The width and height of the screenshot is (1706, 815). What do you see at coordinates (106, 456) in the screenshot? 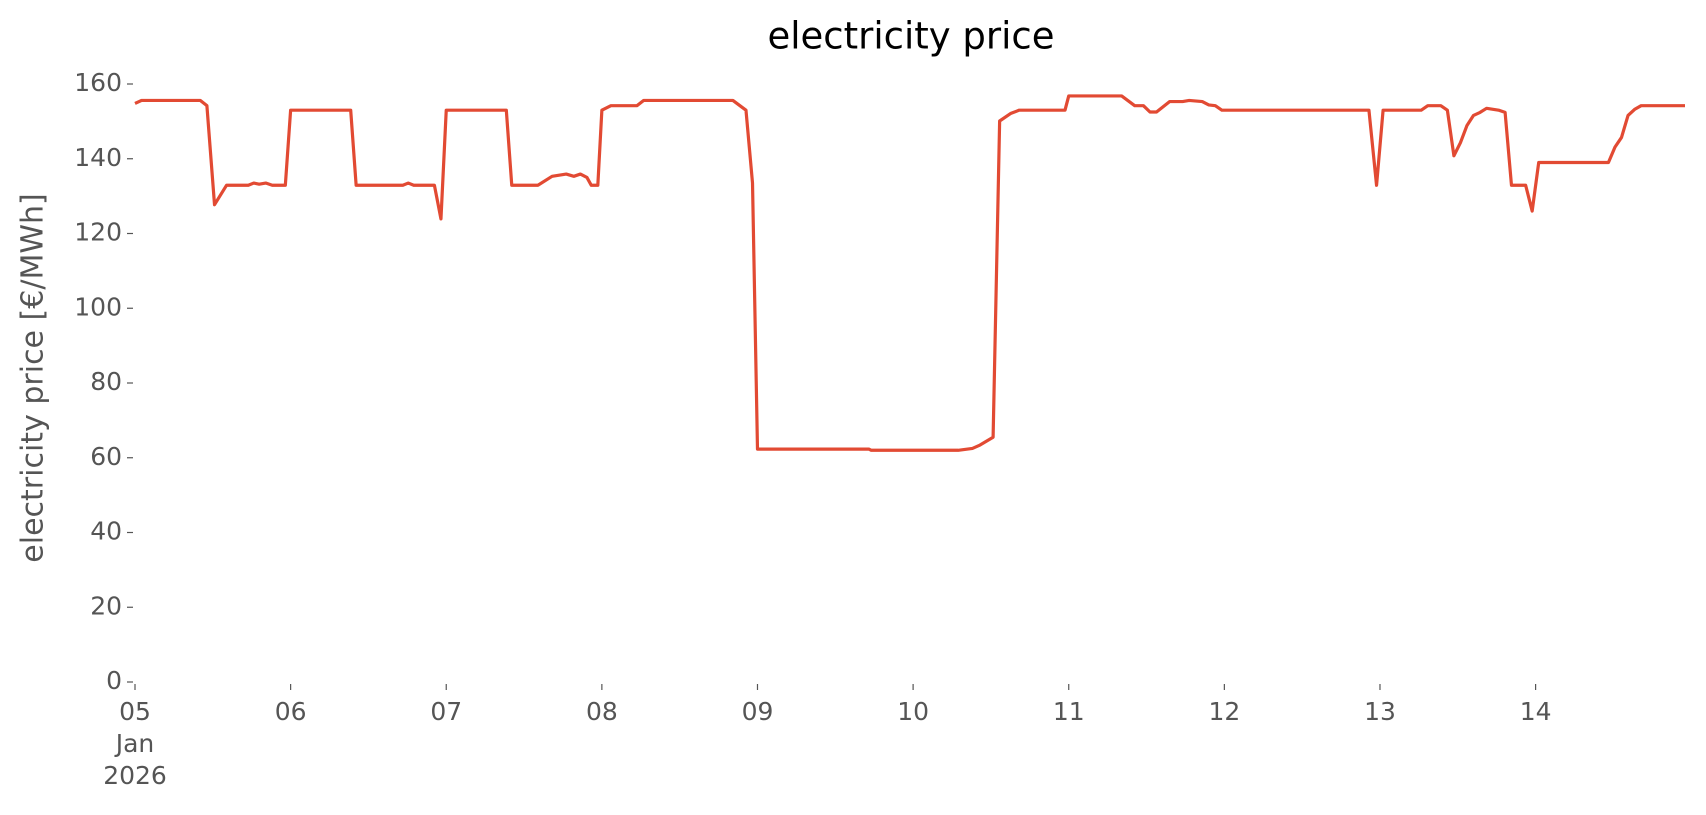
I see `y-tick-label: 60` at bounding box center [106, 456].